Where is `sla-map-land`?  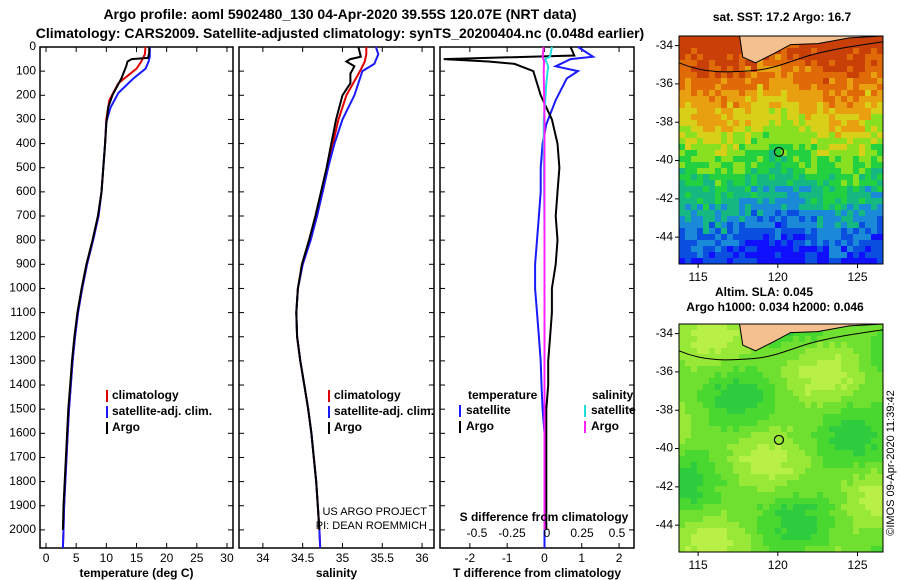 sla-map-land is located at coordinates (811, 337).